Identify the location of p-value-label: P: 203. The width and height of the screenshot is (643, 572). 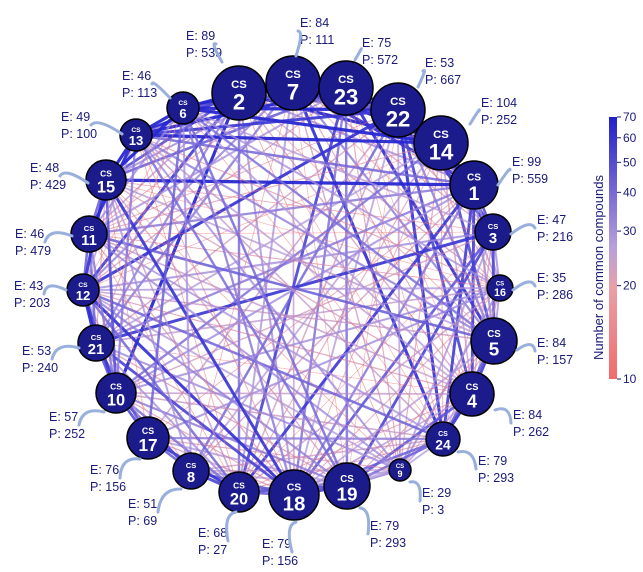
(32, 303).